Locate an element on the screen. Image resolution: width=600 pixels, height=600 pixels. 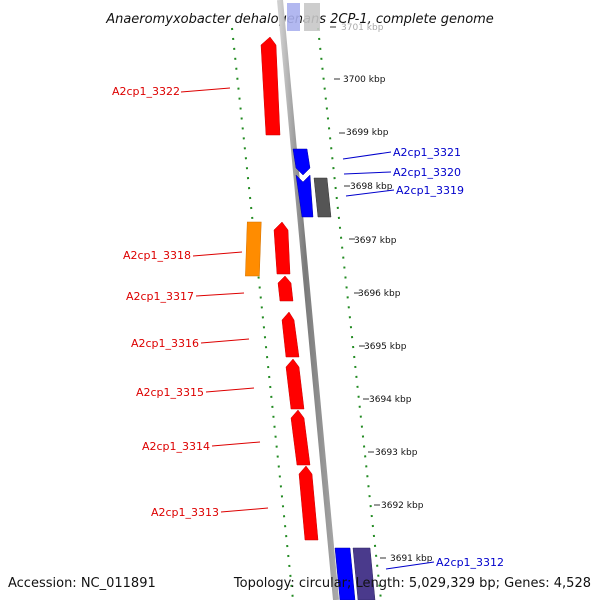
accession-text: Accession: NC_011891 is located at coordinates (82, 583).